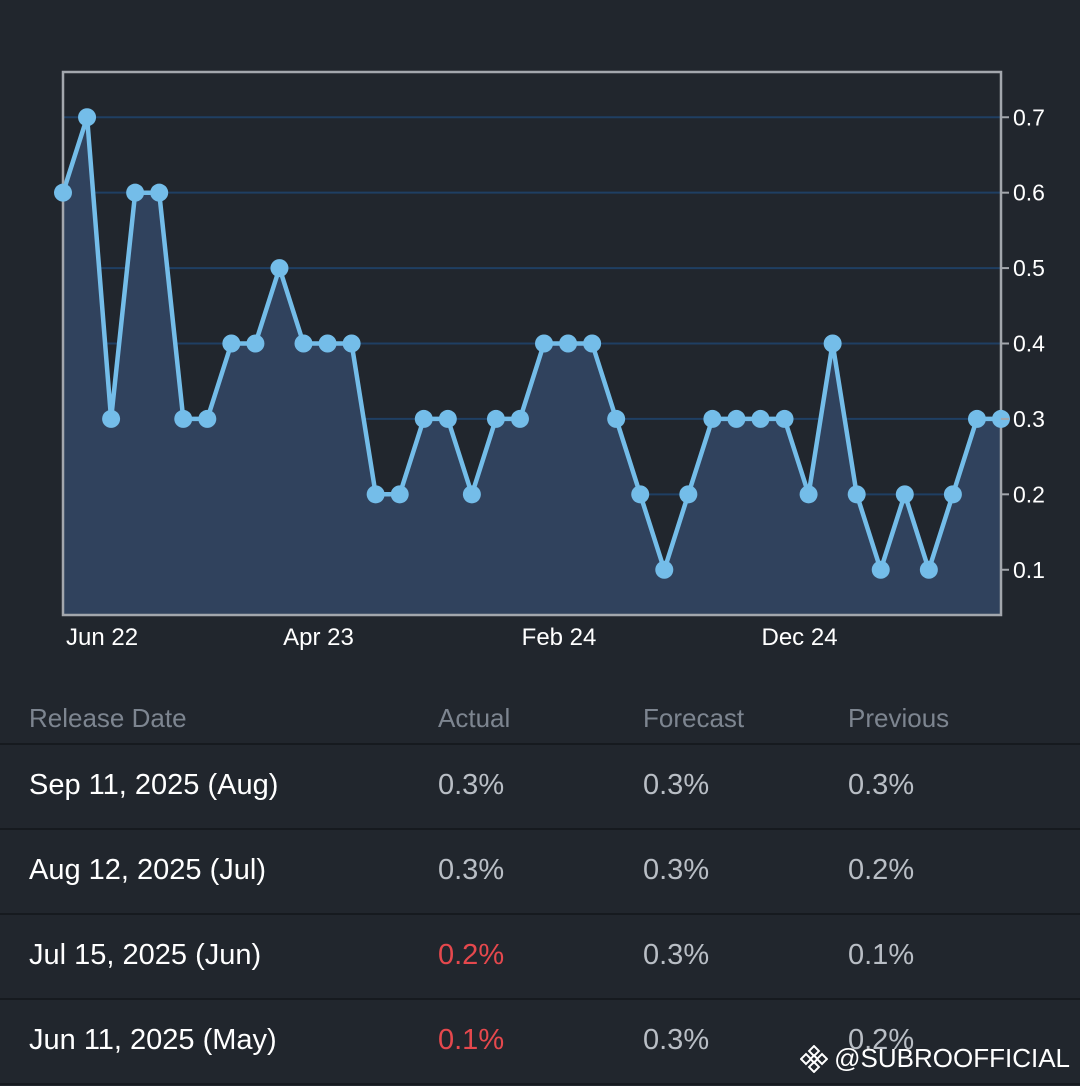 Image resolution: width=1080 pixels, height=1086 pixels. What do you see at coordinates (1029, 268) in the screenshot?
I see `y-tick-label: 0.5` at bounding box center [1029, 268].